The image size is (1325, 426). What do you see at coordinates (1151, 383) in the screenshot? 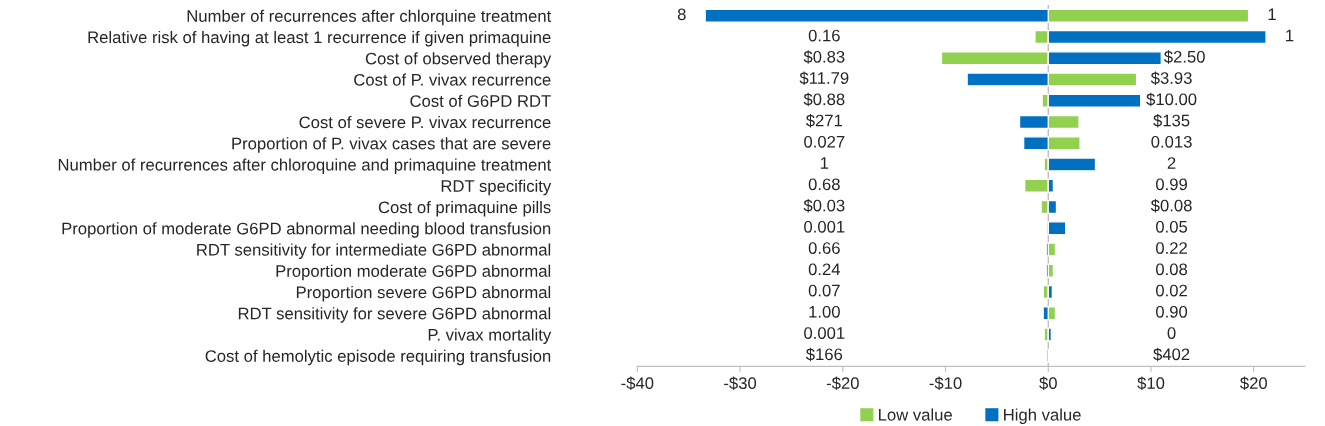
I see `x-tick-label: $10` at bounding box center [1151, 383].